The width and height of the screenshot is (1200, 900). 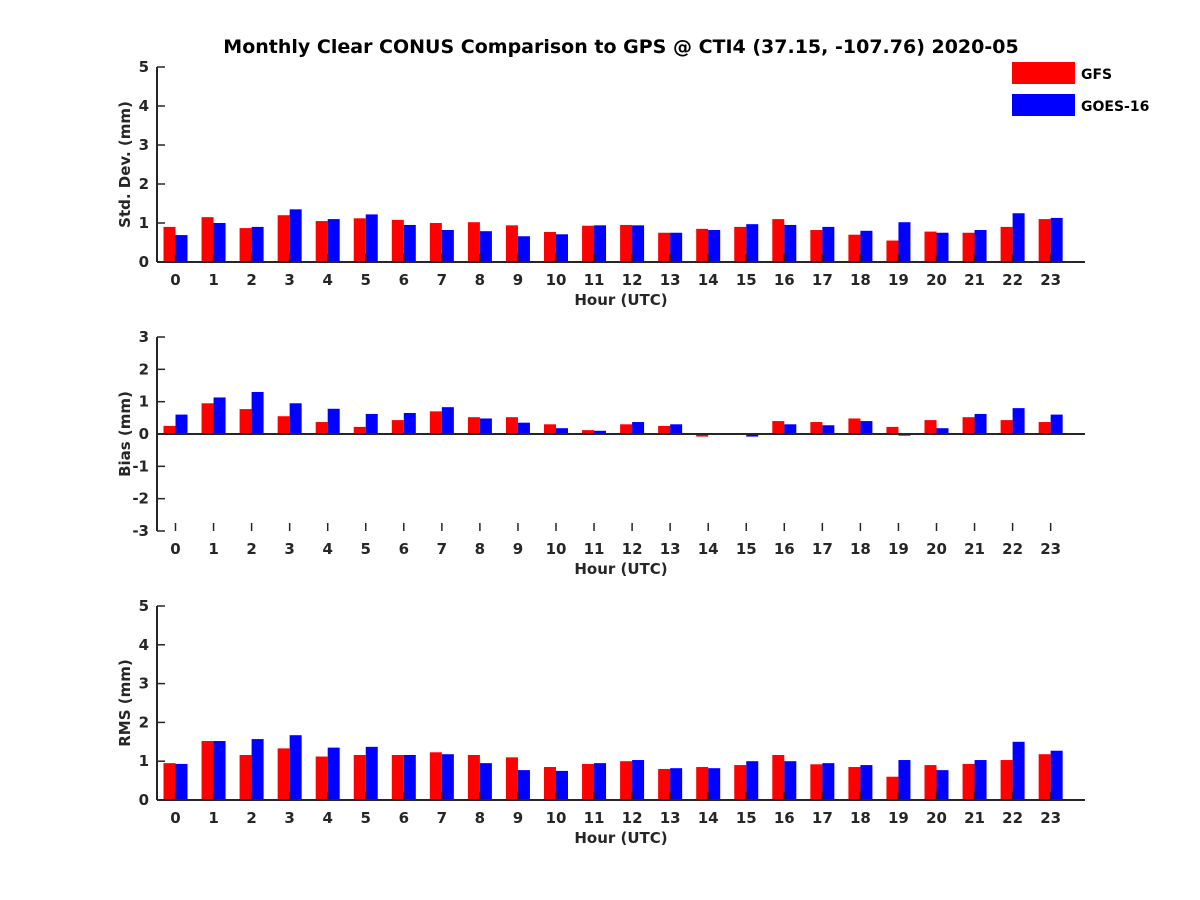 What do you see at coordinates (1012, 280) in the screenshot?
I see `x-tick-label: 22` at bounding box center [1012, 280].